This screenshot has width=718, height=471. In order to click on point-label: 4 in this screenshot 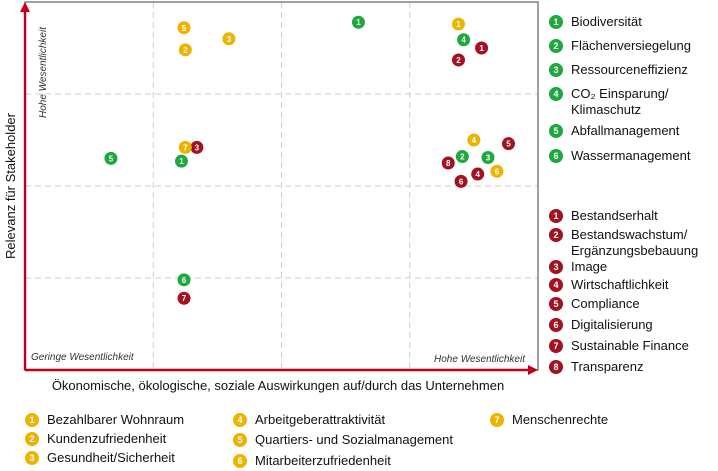, I will do `click(474, 140)`.